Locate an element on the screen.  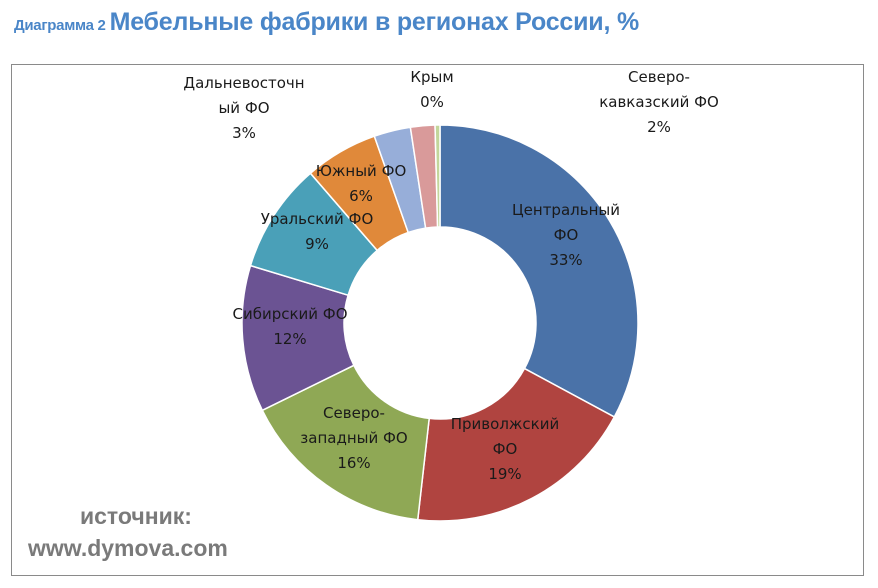
data-label-6: Южный ФО 6% is located at coordinates (361, 183).